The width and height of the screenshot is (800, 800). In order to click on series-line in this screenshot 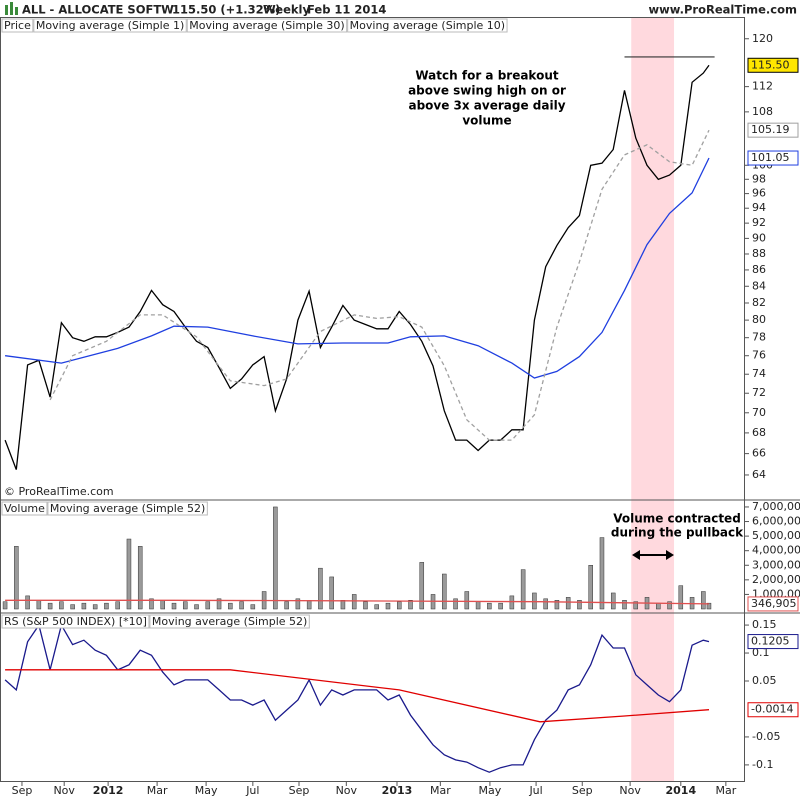, I will do `click(357, 602)`.